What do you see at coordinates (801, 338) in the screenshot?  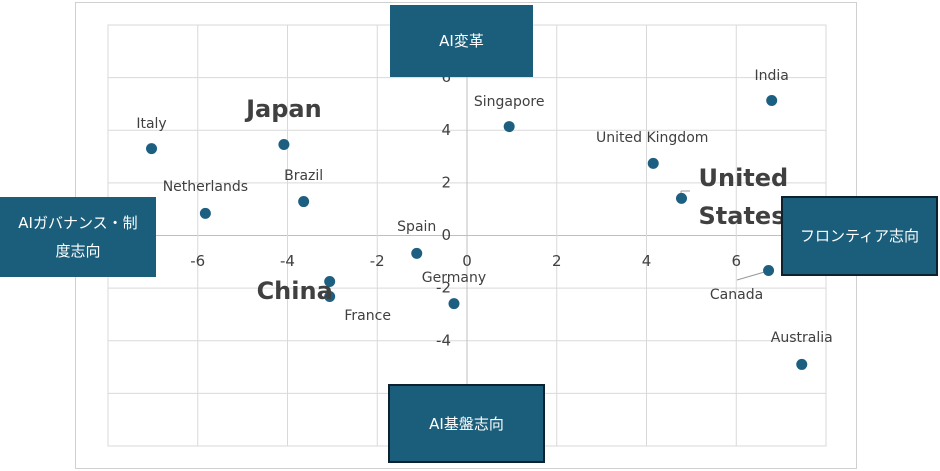 I see `point-label: Australia` at bounding box center [801, 338].